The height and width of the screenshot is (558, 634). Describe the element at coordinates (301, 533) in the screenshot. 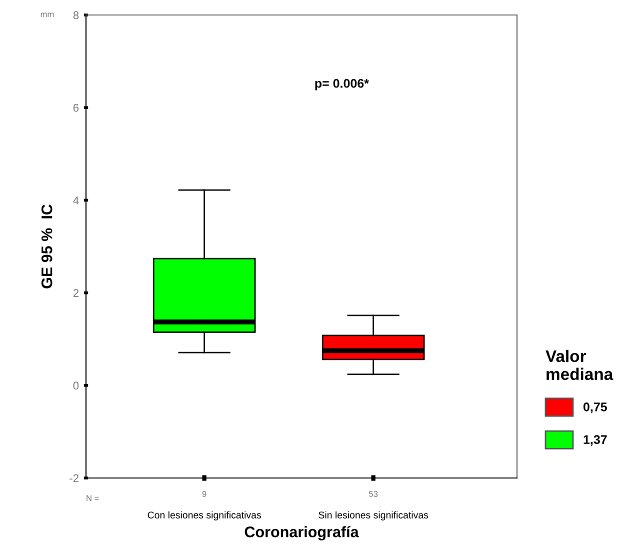

I see `x-axis-title: Coronariografía` at that location.